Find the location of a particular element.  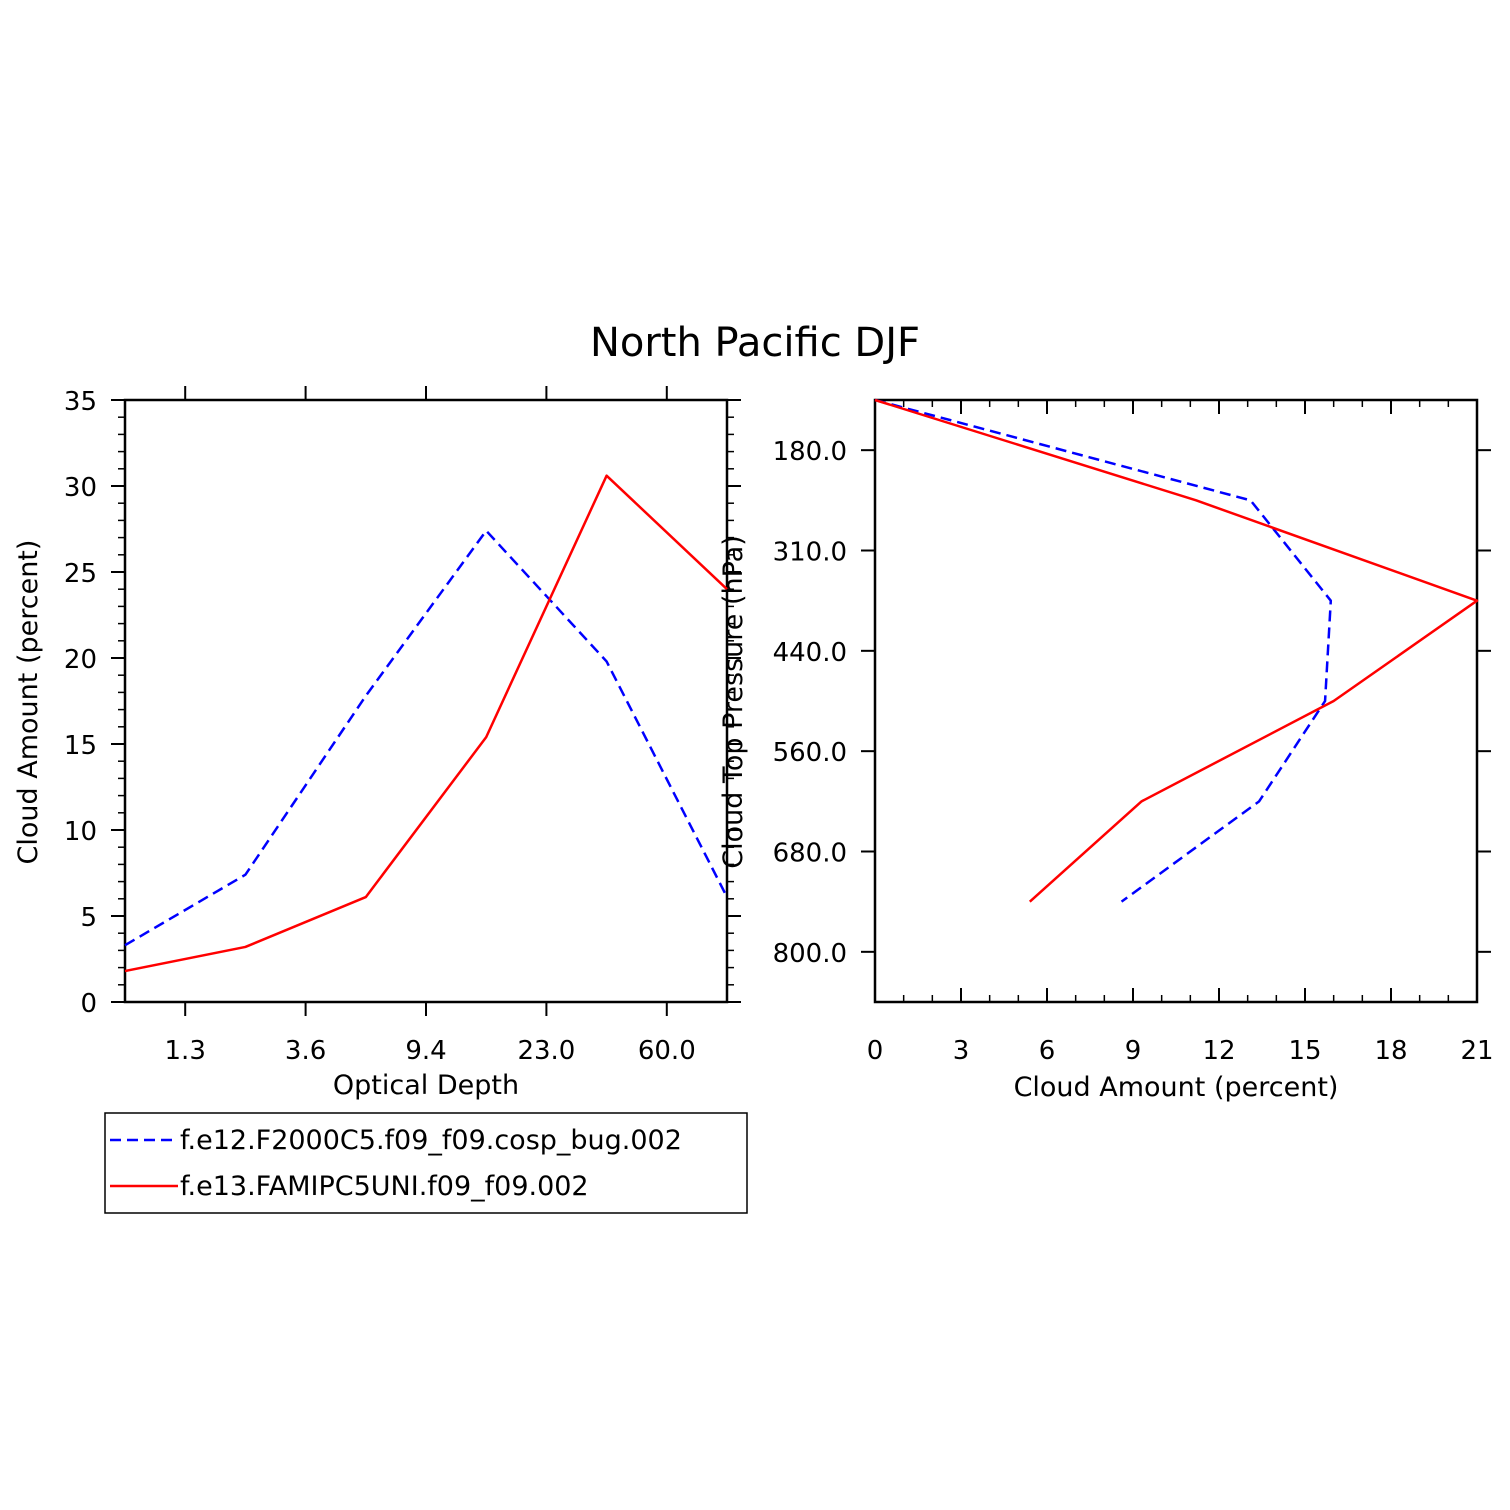

right-y-tick-label: 440.0 is located at coordinates (810, 653).